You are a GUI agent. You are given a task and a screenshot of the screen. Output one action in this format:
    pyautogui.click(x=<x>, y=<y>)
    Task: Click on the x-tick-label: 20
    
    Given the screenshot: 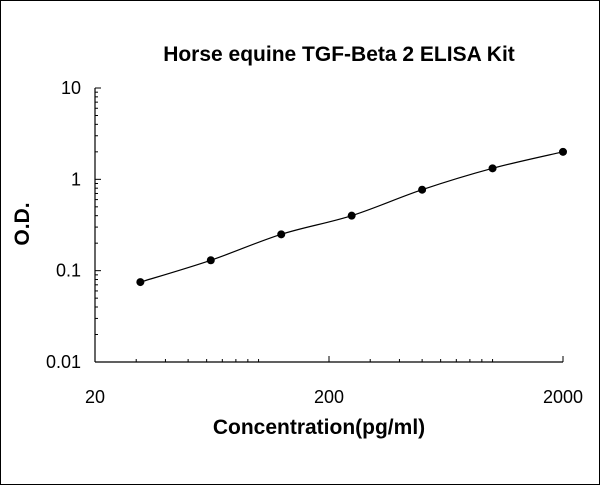 What is the action you would take?
    pyautogui.click(x=95, y=397)
    